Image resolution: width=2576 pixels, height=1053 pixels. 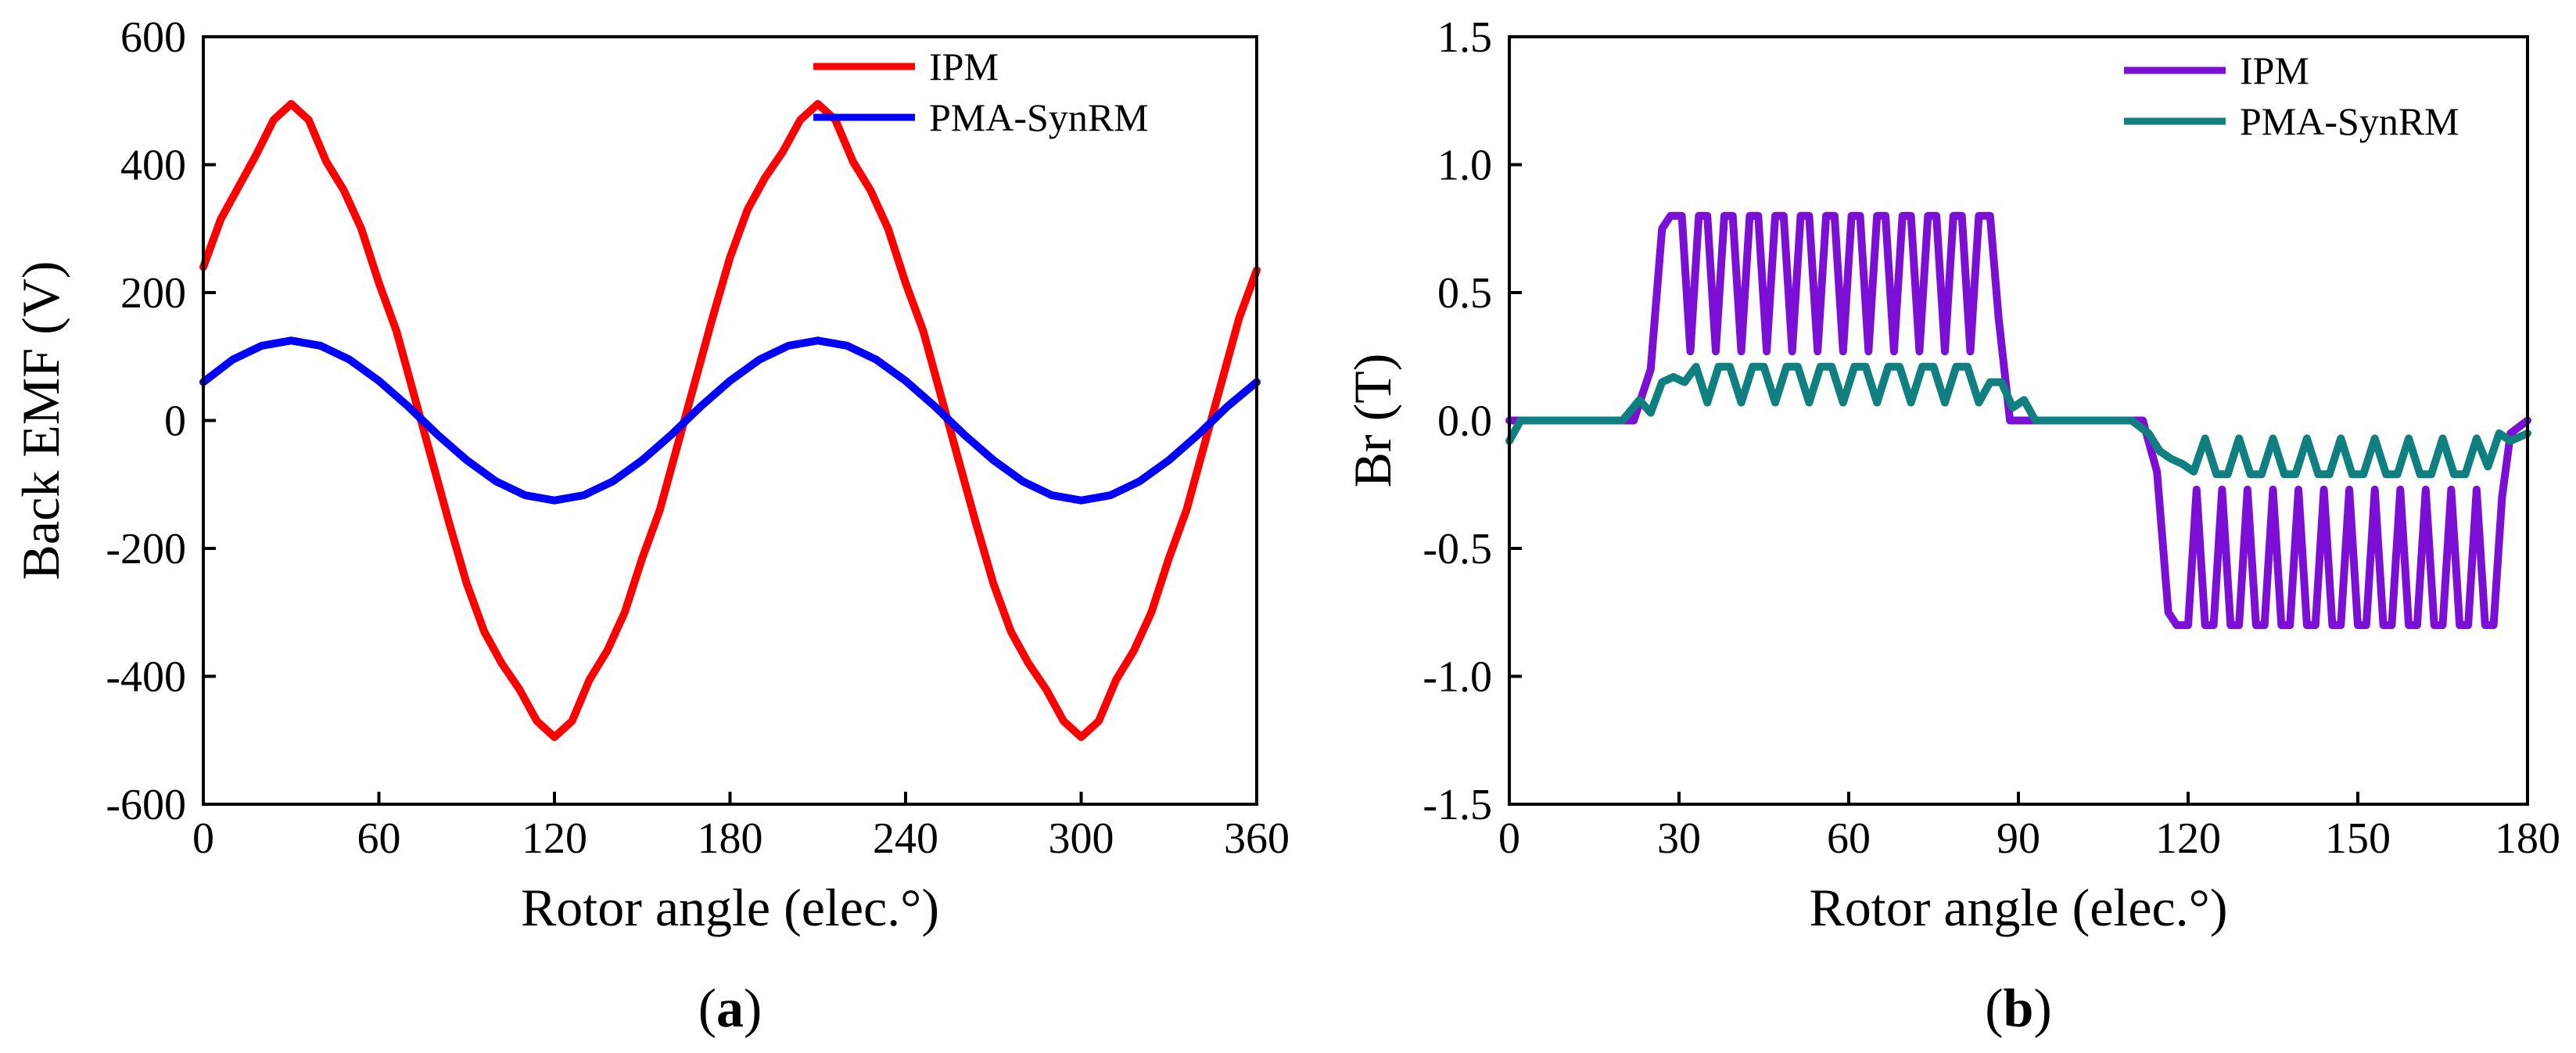 What do you see at coordinates (1372, 421) in the screenshot?
I see `panel-b-y-axis-title: Br (T)` at bounding box center [1372, 421].